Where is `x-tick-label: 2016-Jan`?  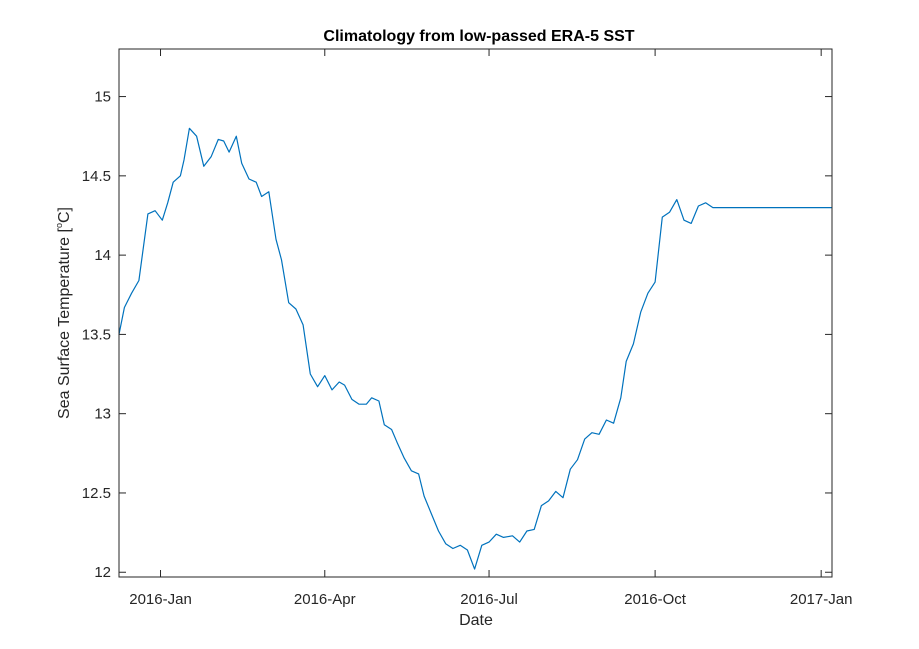 x-tick-label: 2016-Jan is located at coordinates (160, 599).